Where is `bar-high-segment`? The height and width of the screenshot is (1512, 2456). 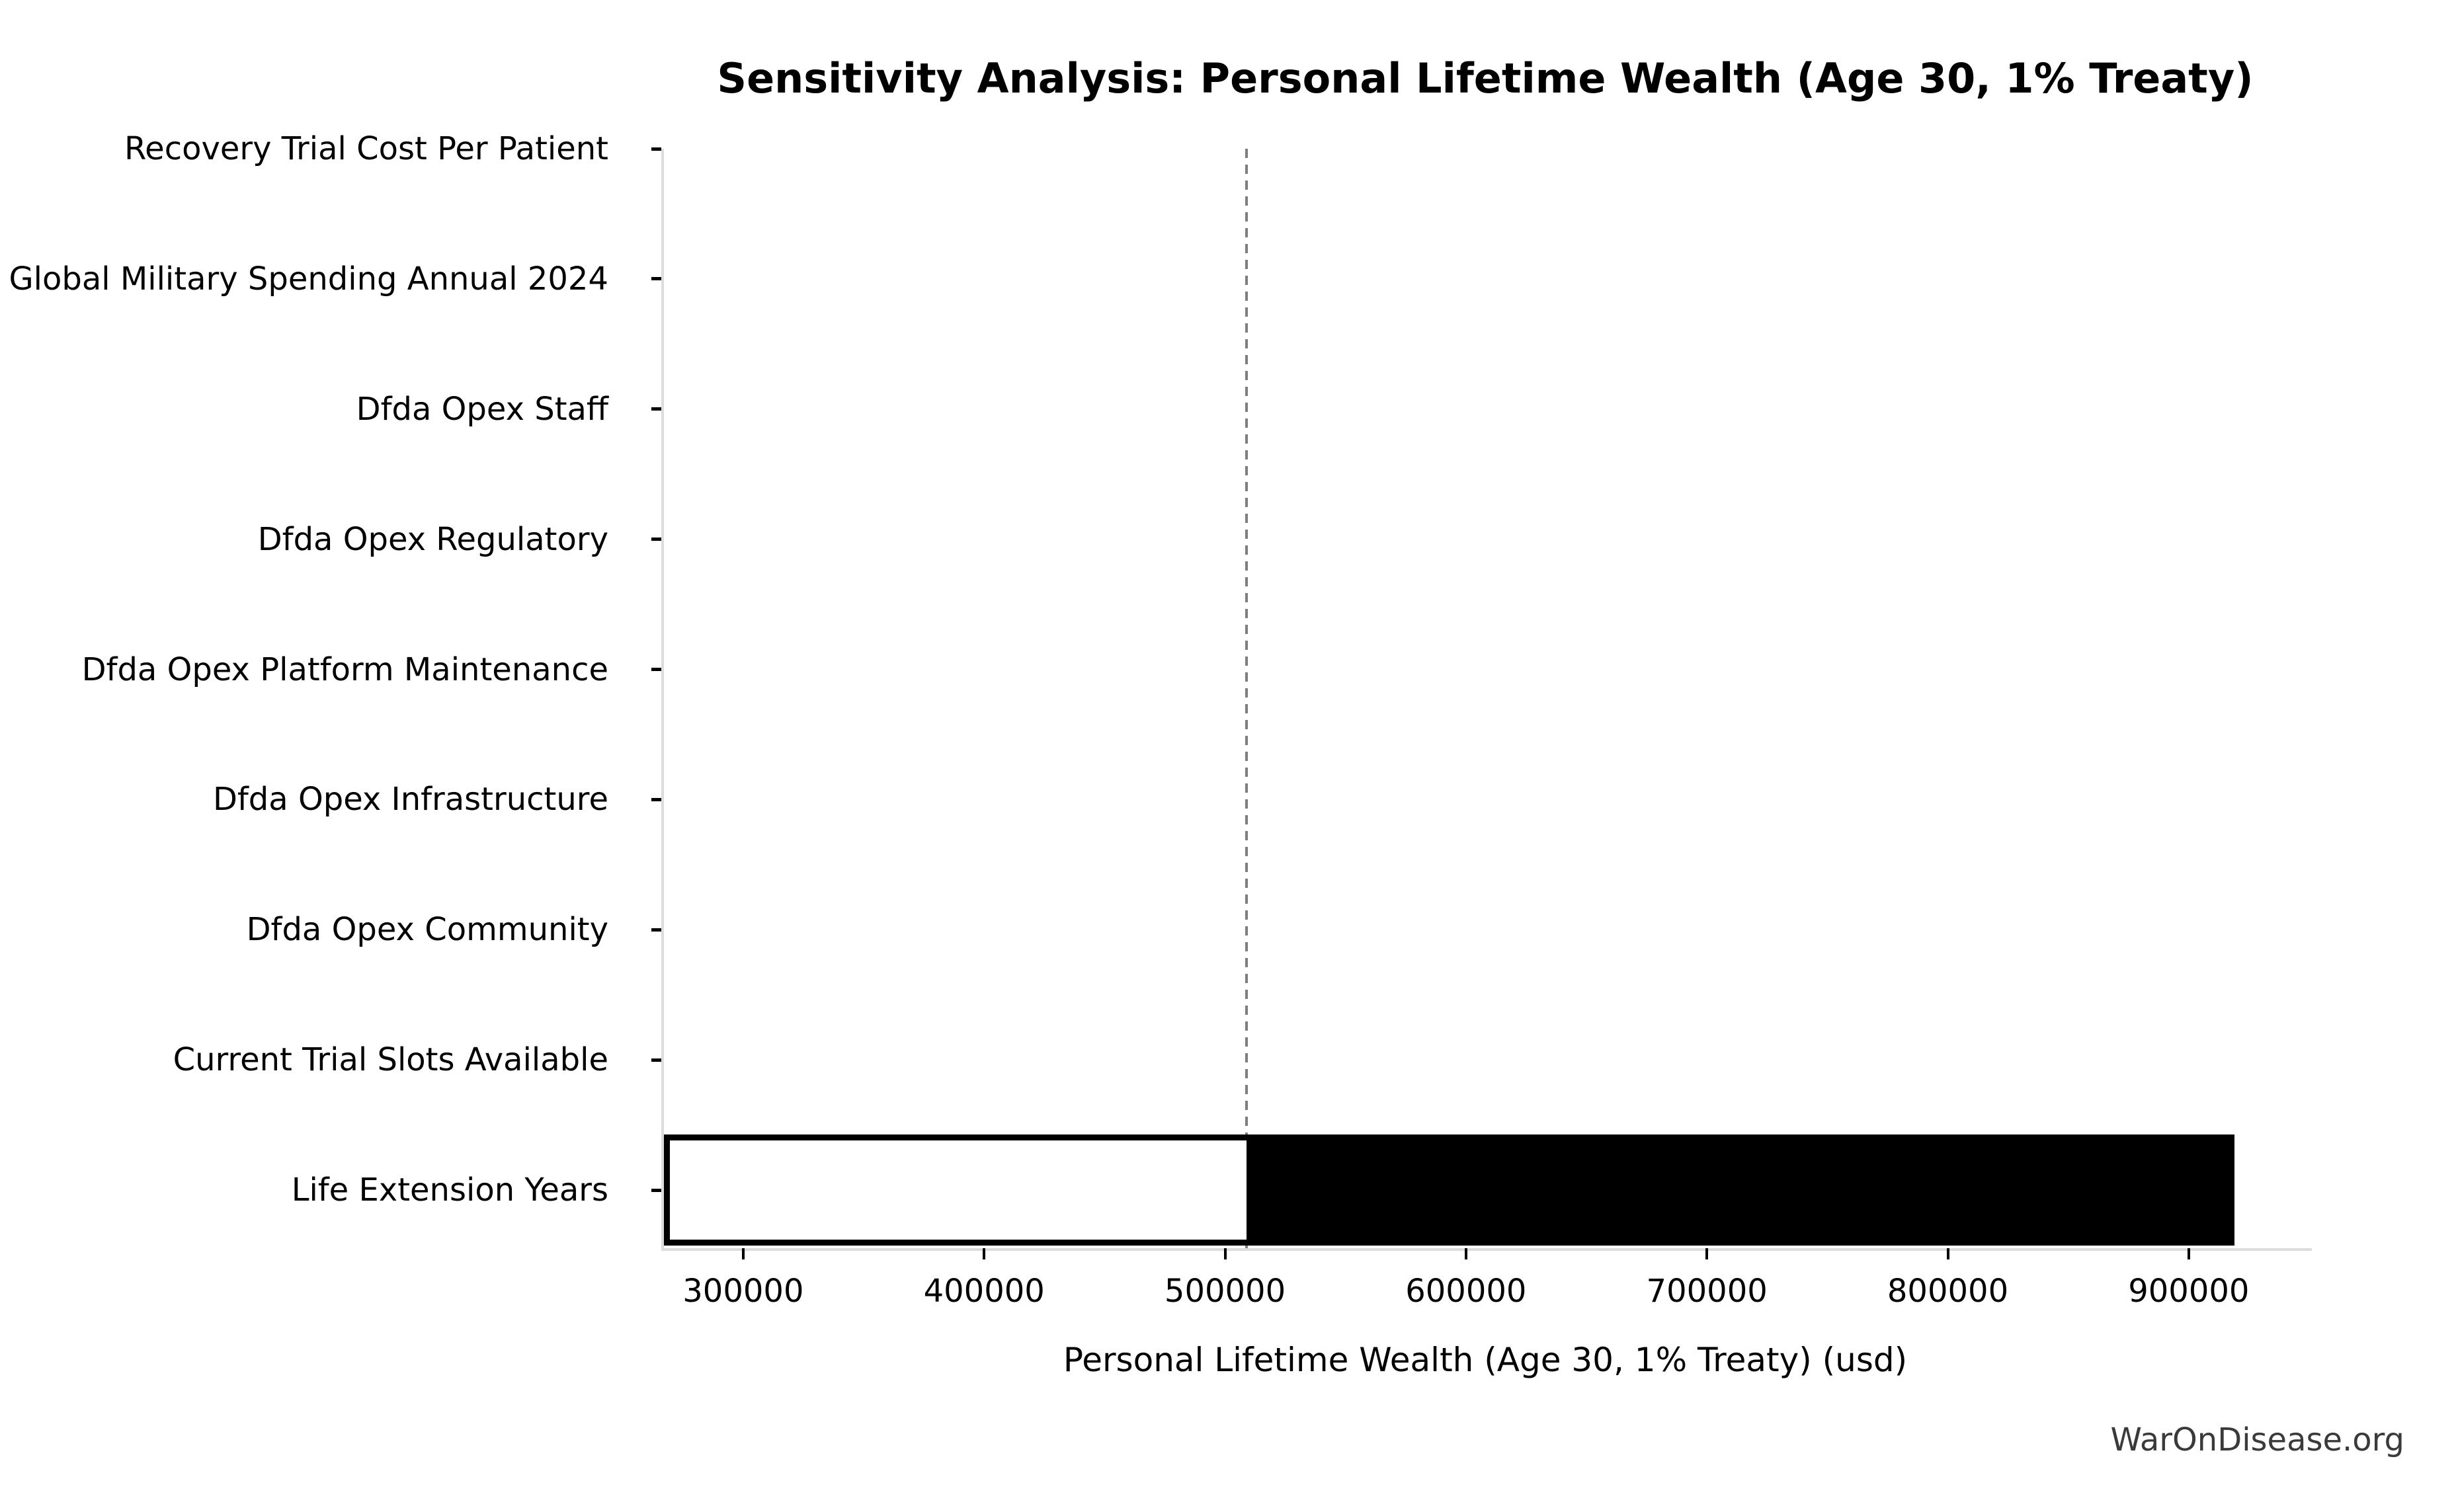
bar-high-segment is located at coordinates (1741, 1190).